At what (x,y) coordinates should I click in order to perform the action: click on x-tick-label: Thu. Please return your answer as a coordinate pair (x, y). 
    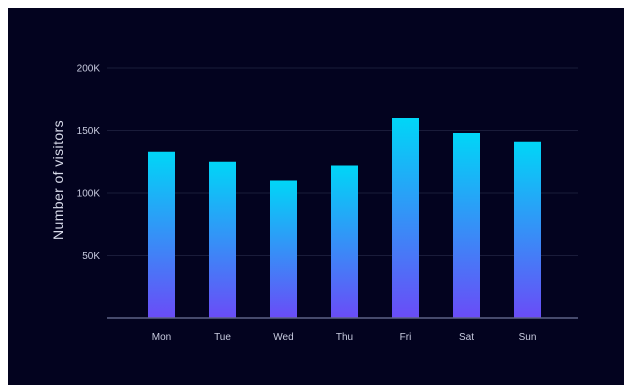
    Looking at the image, I should click on (344, 337).